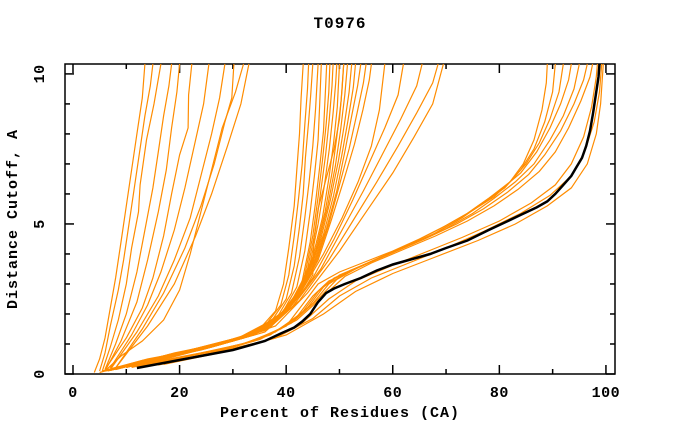 The image size is (680, 440). What do you see at coordinates (13, 219) in the screenshot?
I see `y-axis-label: Distance Cutoff, A` at bounding box center [13, 219].